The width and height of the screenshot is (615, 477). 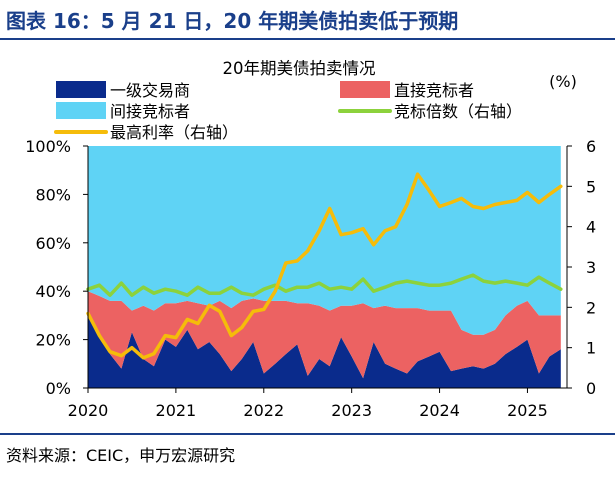 What do you see at coordinates (439, 410) in the screenshot?
I see `x-tick-label: 2024` at bounding box center [439, 410].